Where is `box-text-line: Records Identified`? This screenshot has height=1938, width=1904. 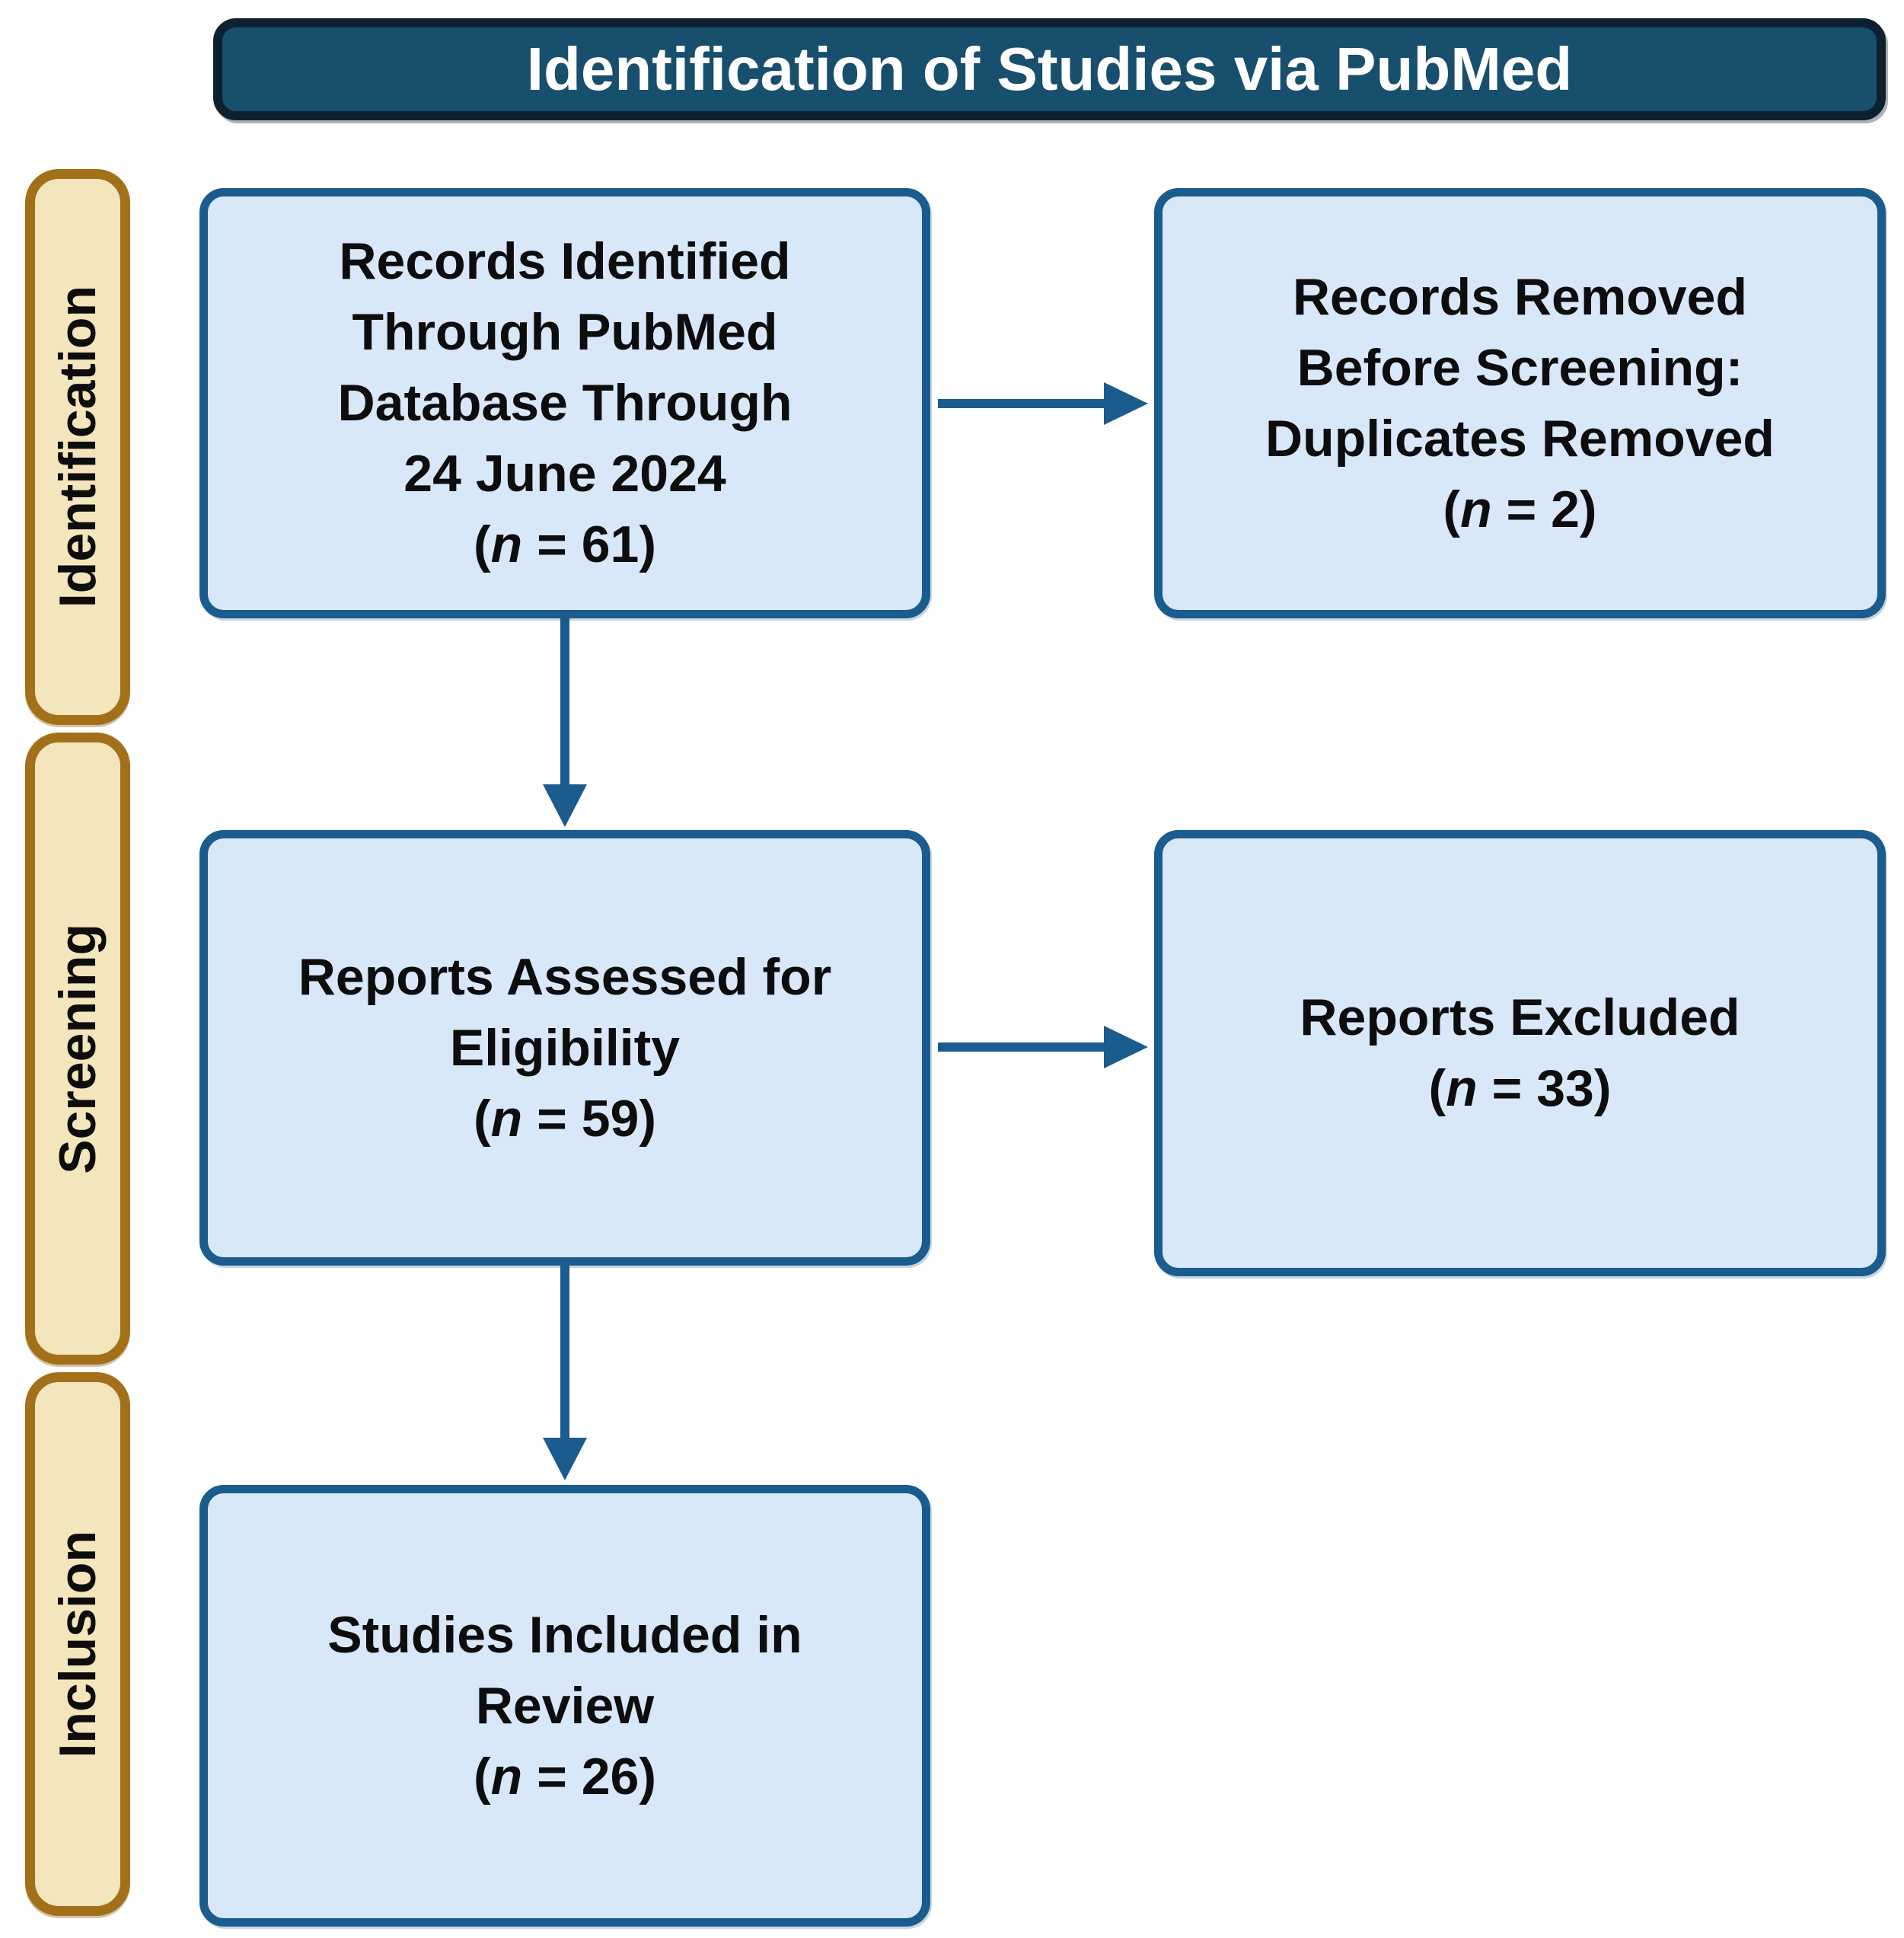
box-text-line: Records Identified is located at coordinates (565, 261).